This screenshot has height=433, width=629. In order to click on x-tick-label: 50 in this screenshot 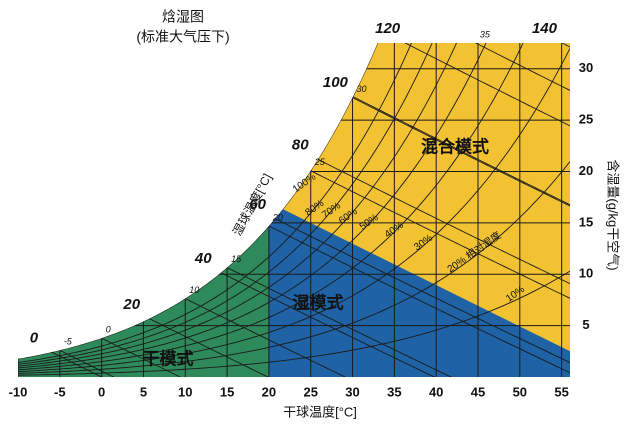, I will do `click(520, 391)`.